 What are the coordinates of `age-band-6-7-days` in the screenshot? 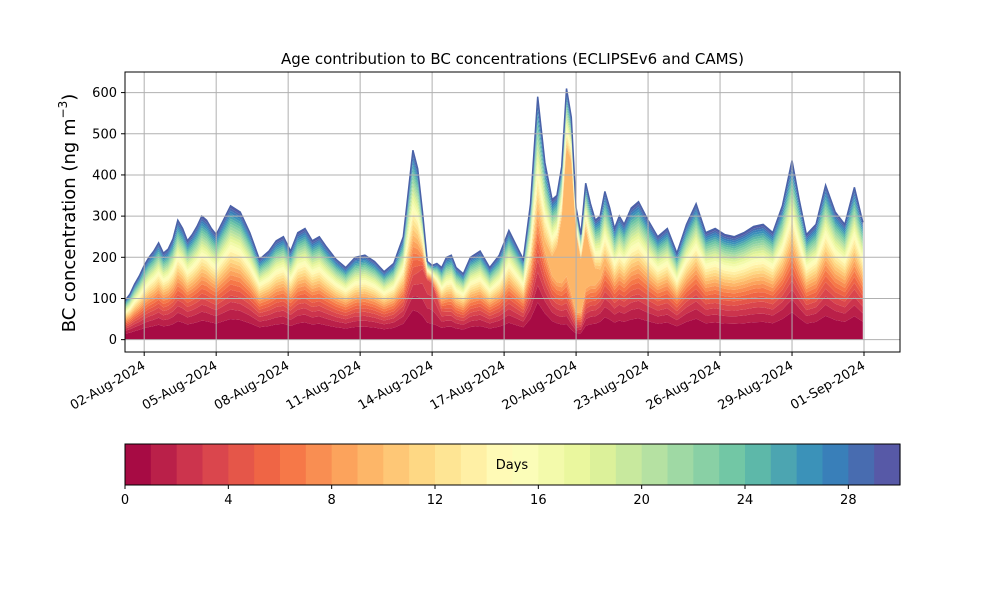 It's located at (494, 277).